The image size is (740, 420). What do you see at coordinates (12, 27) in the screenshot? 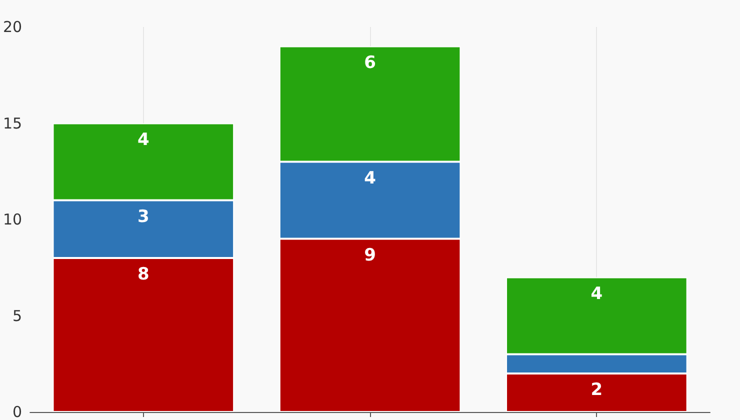
I see `y-tick-label: 20` at bounding box center [12, 27].